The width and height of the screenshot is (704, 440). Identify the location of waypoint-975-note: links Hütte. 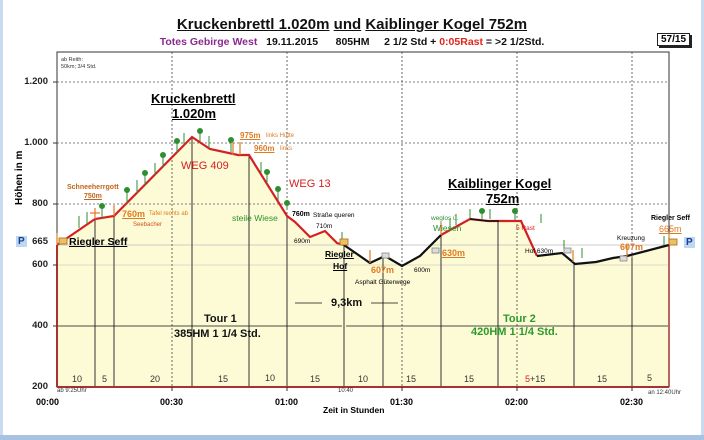
(280, 136).